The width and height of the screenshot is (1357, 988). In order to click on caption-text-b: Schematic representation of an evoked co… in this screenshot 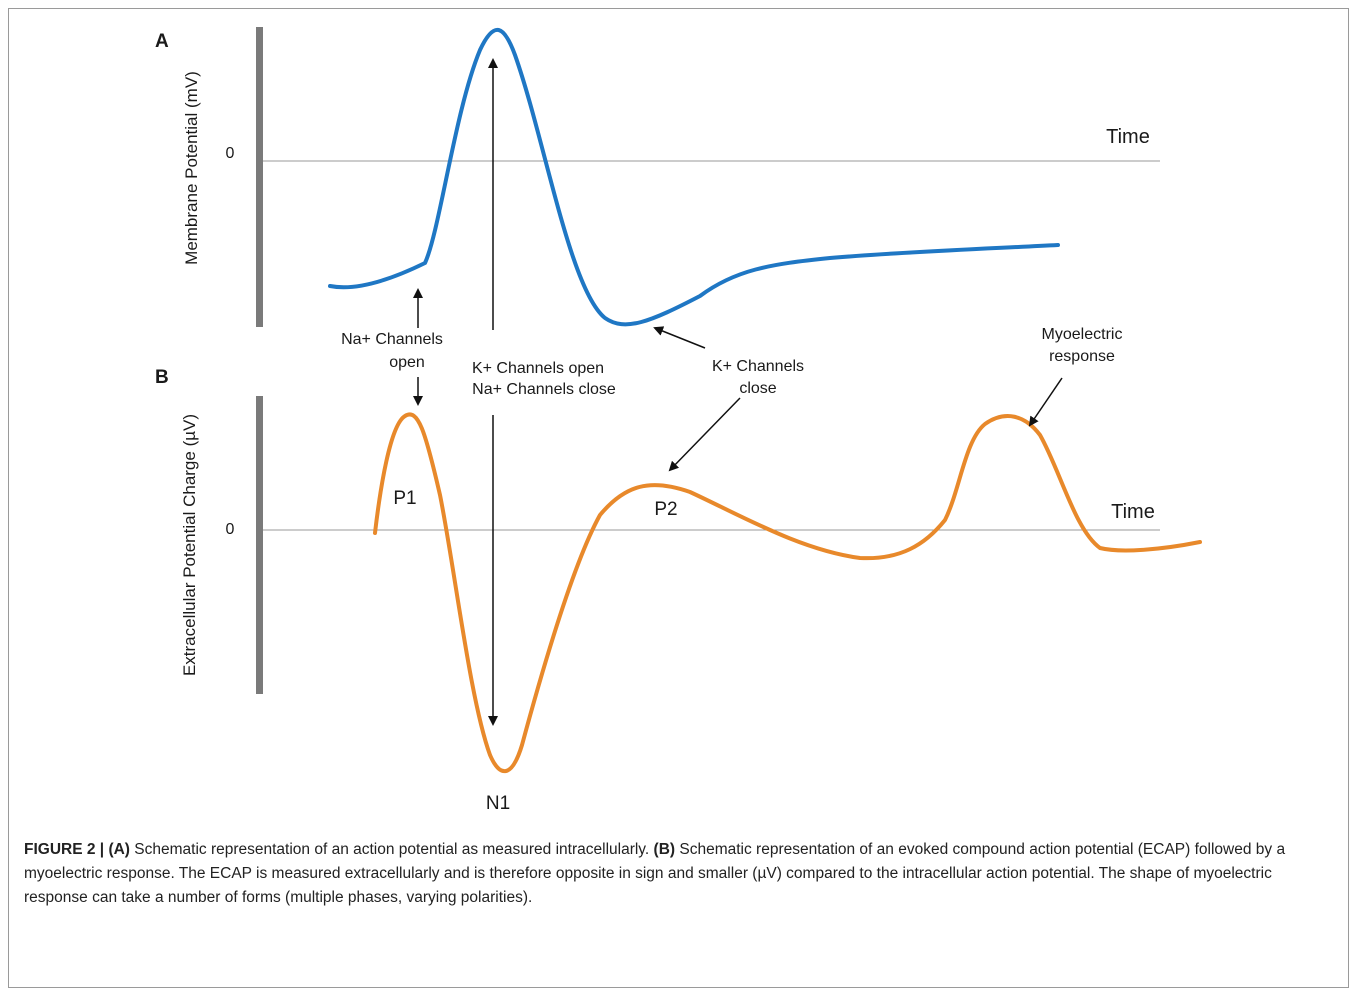, I will do `click(655, 873)`.